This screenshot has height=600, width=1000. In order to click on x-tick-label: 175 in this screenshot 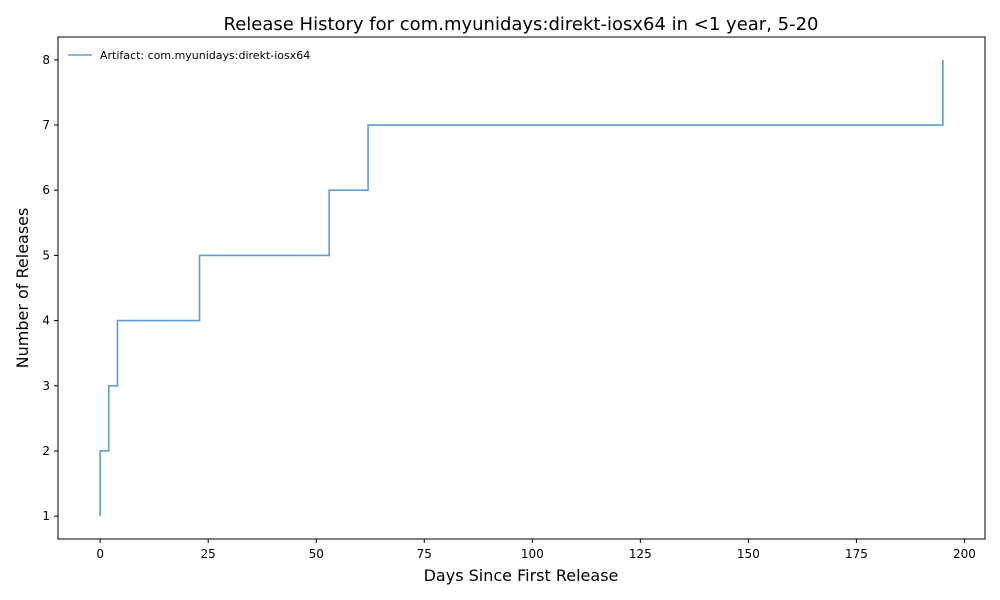, I will do `click(856, 554)`.